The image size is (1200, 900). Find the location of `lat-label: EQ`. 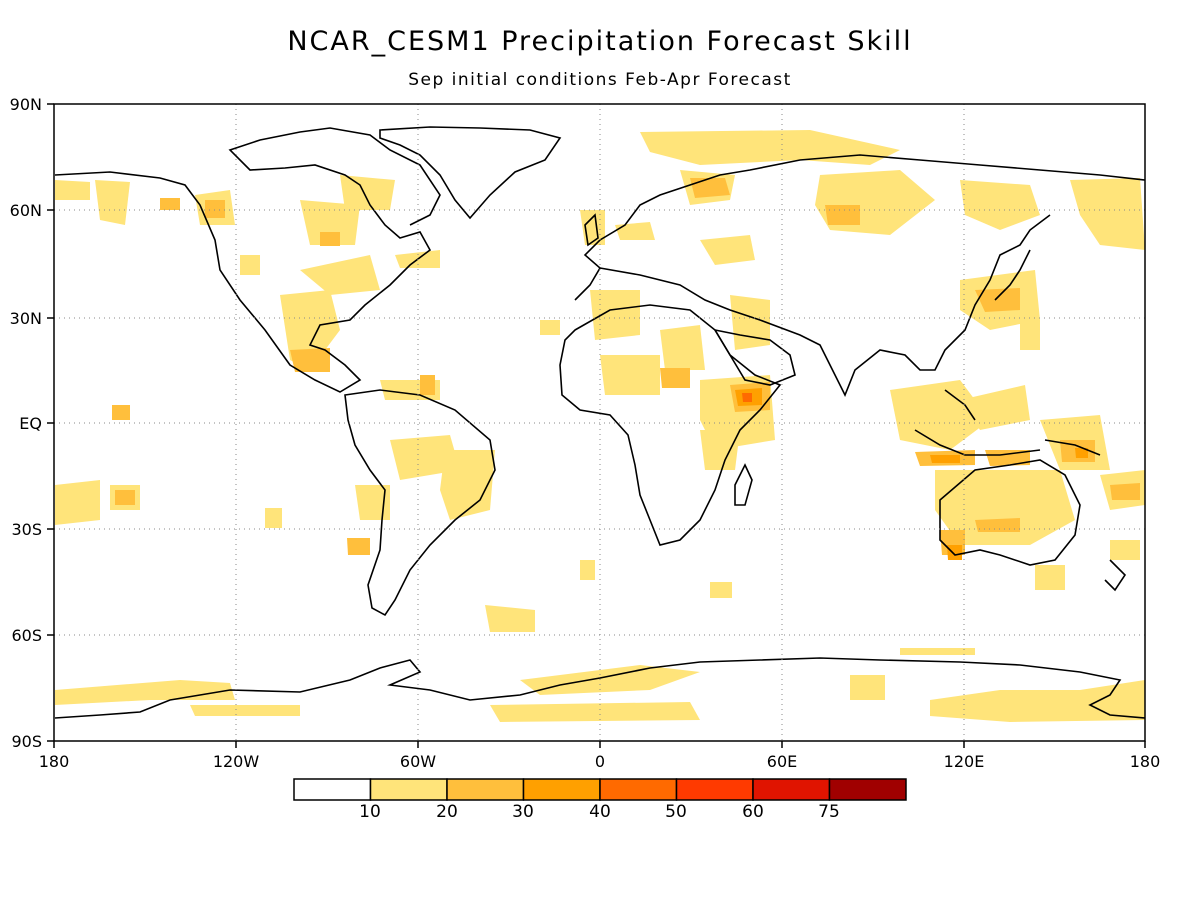

lat-label: EQ is located at coordinates (30, 423).